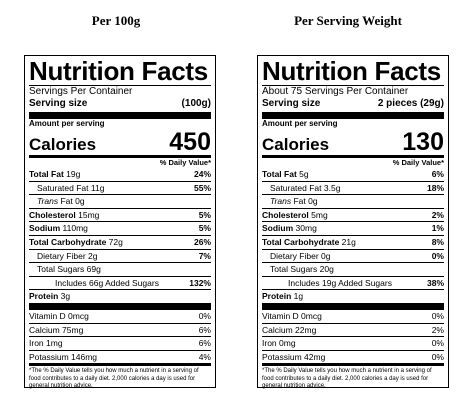 The width and height of the screenshot is (460, 401). What do you see at coordinates (120, 213) in the screenshot?
I see `nutrient-row: Cholesterol 15mg 5%` at bounding box center [120, 213].